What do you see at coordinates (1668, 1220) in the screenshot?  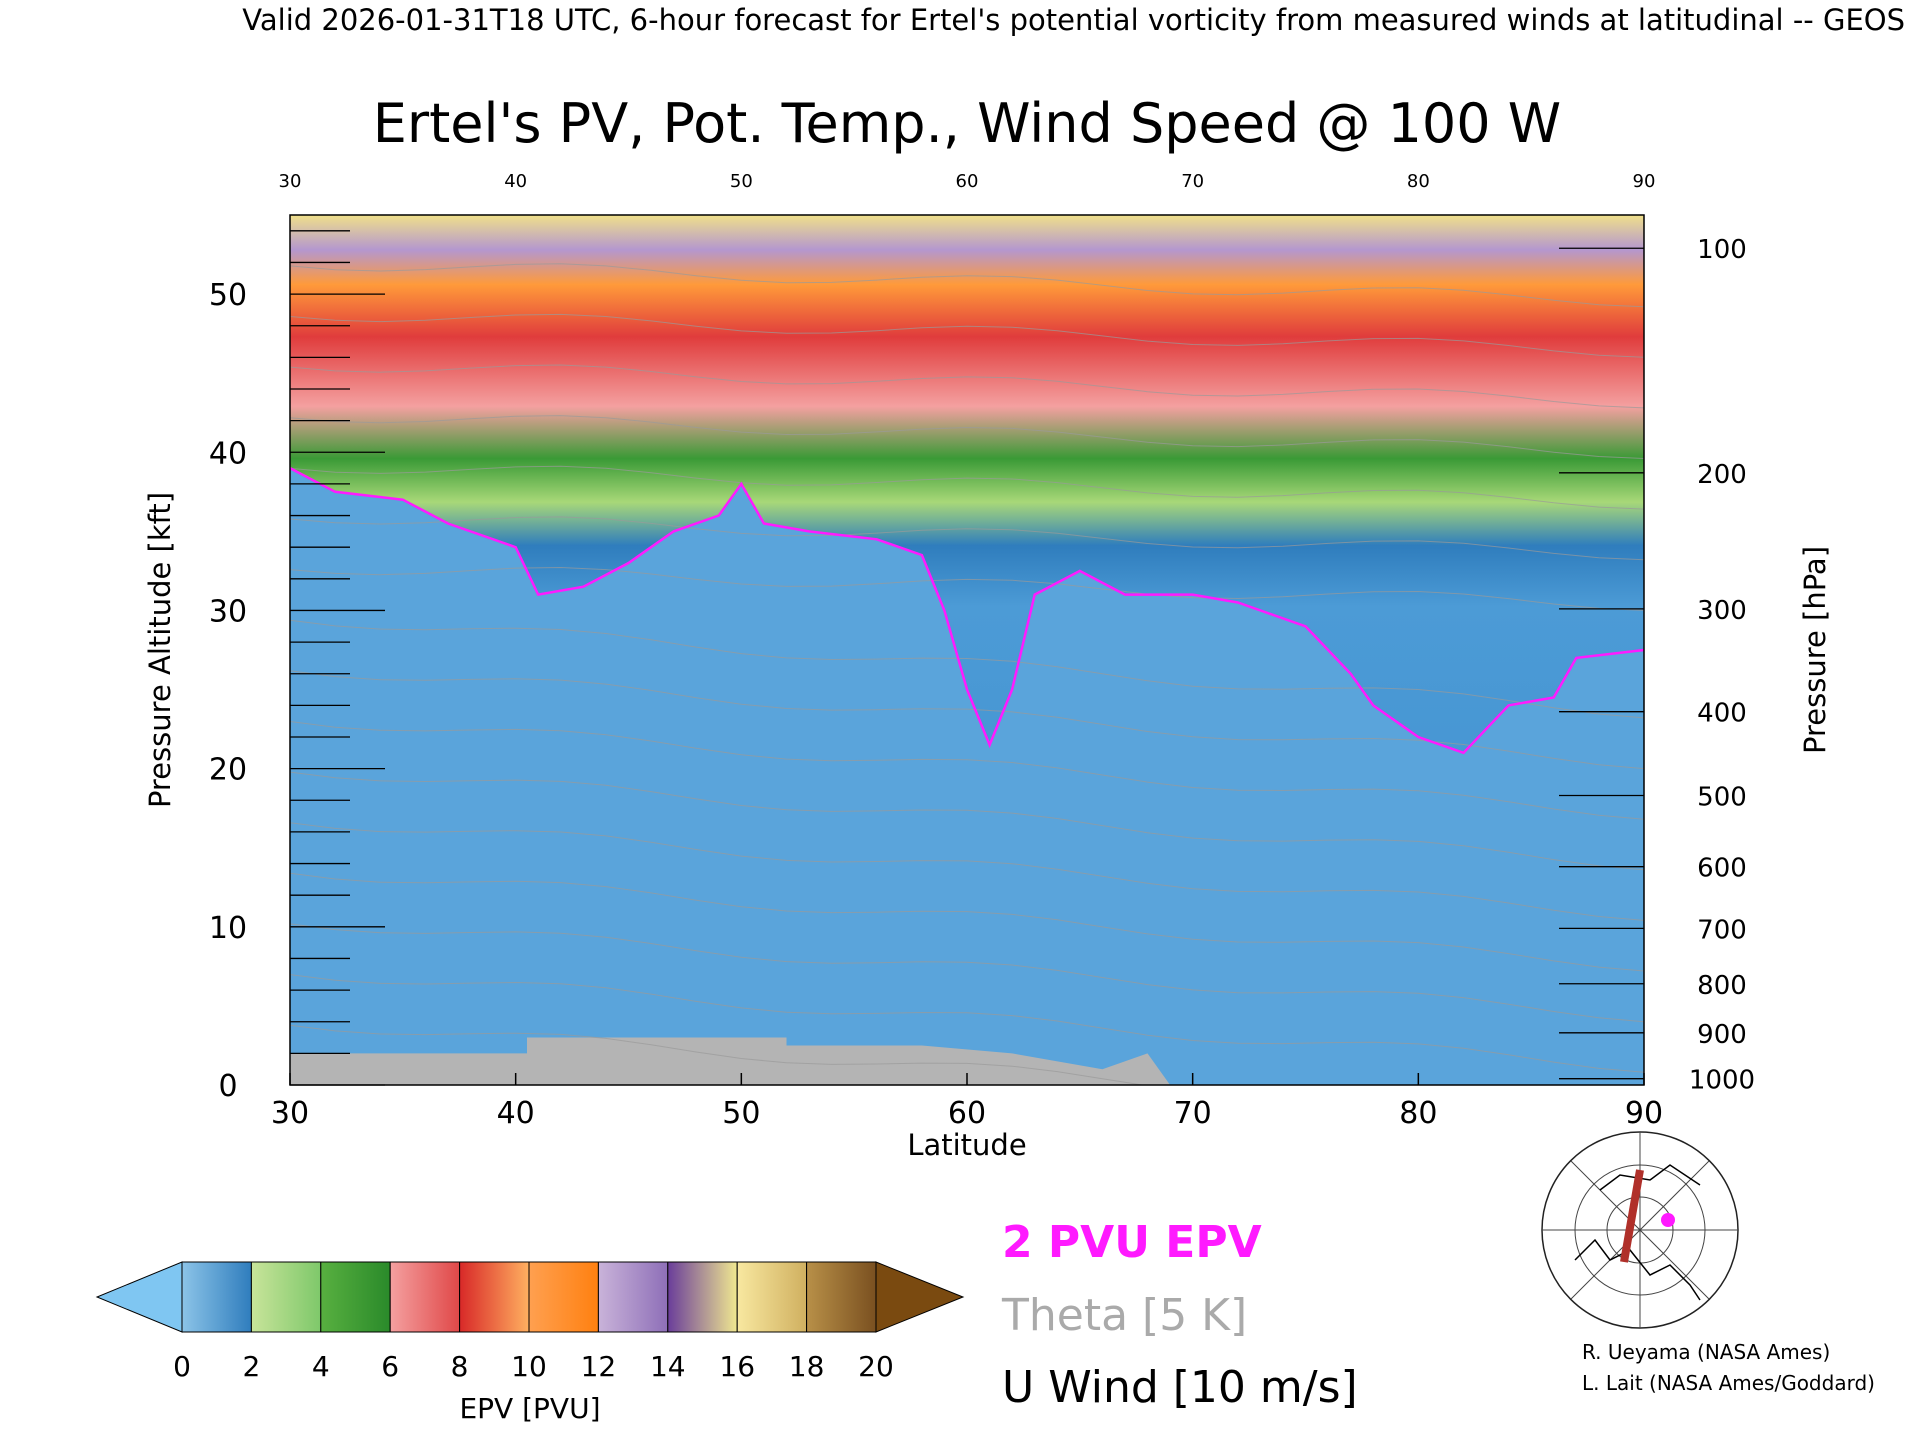 I see `map-location-dot` at bounding box center [1668, 1220].